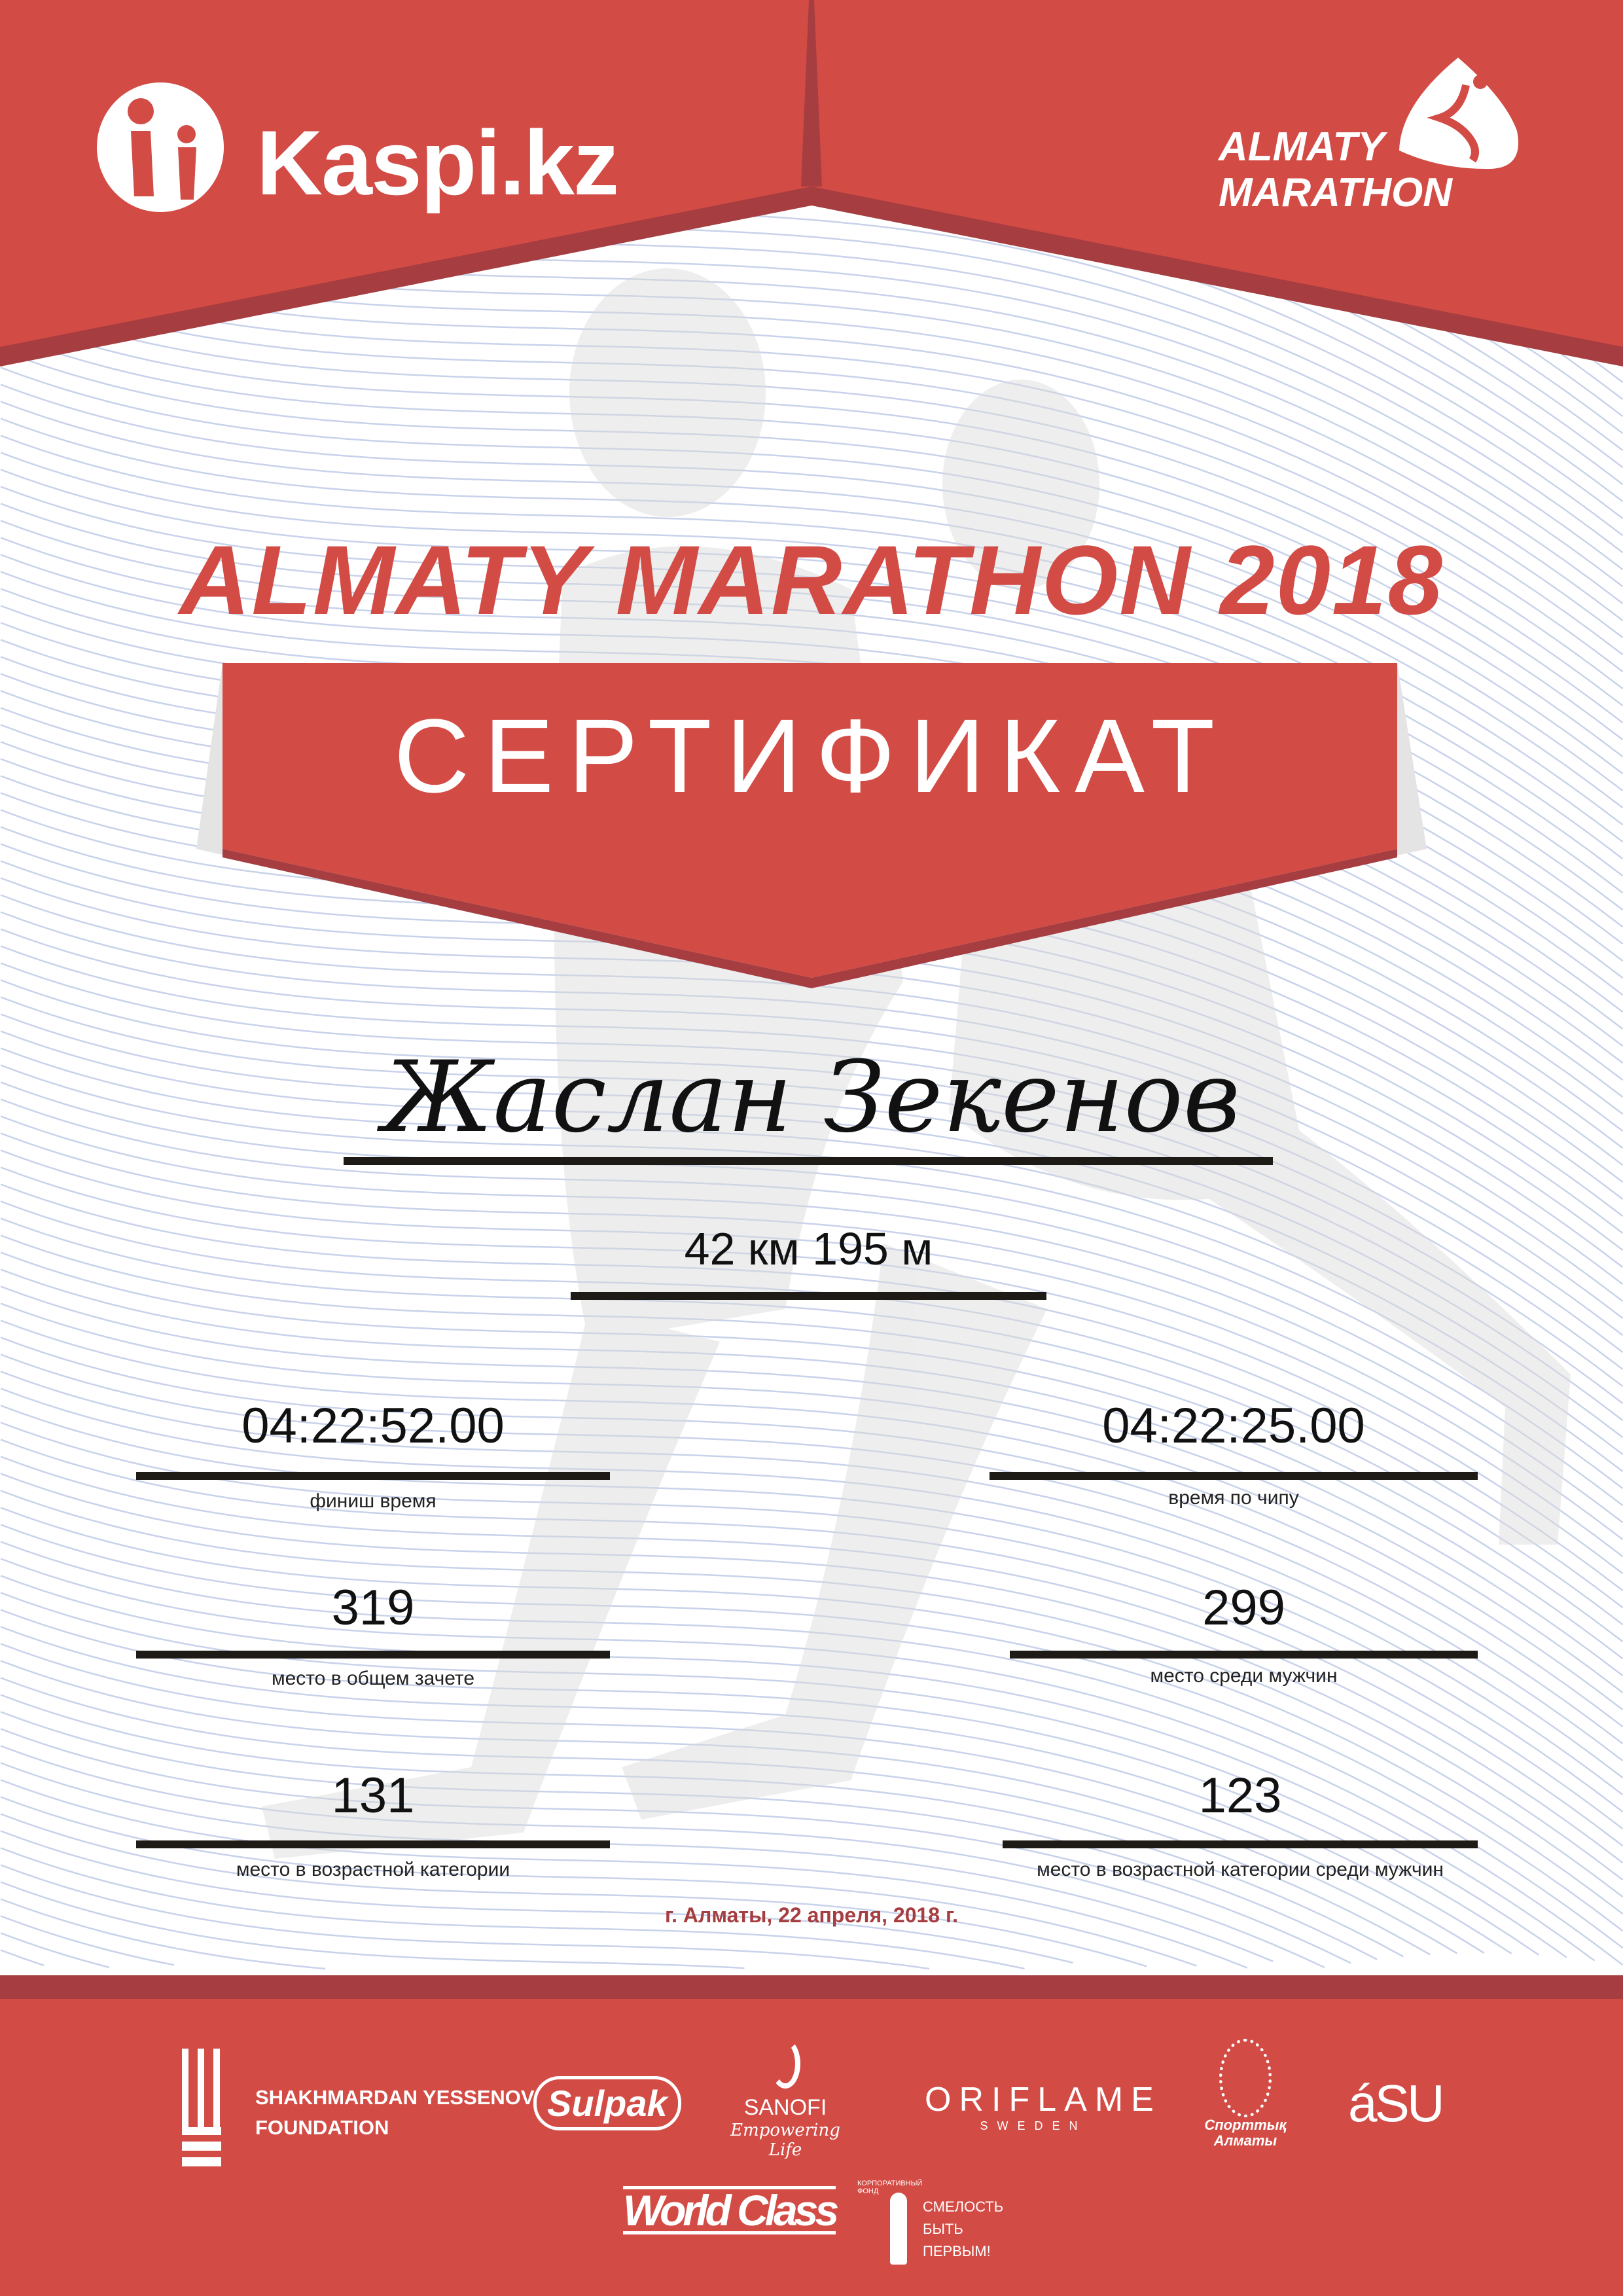  I want to click on footer-red, so click(811, 2147).